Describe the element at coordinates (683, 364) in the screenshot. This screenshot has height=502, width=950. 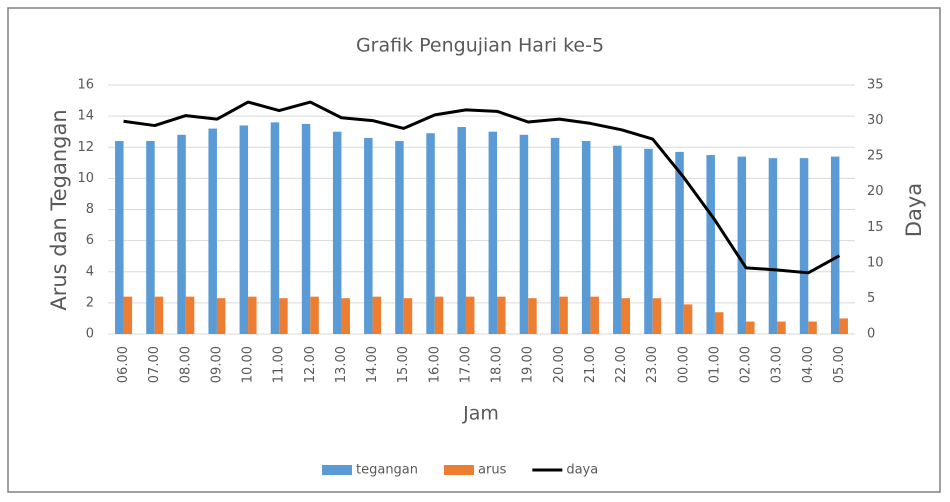
I see `x-tick-label: 00.00` at that location.